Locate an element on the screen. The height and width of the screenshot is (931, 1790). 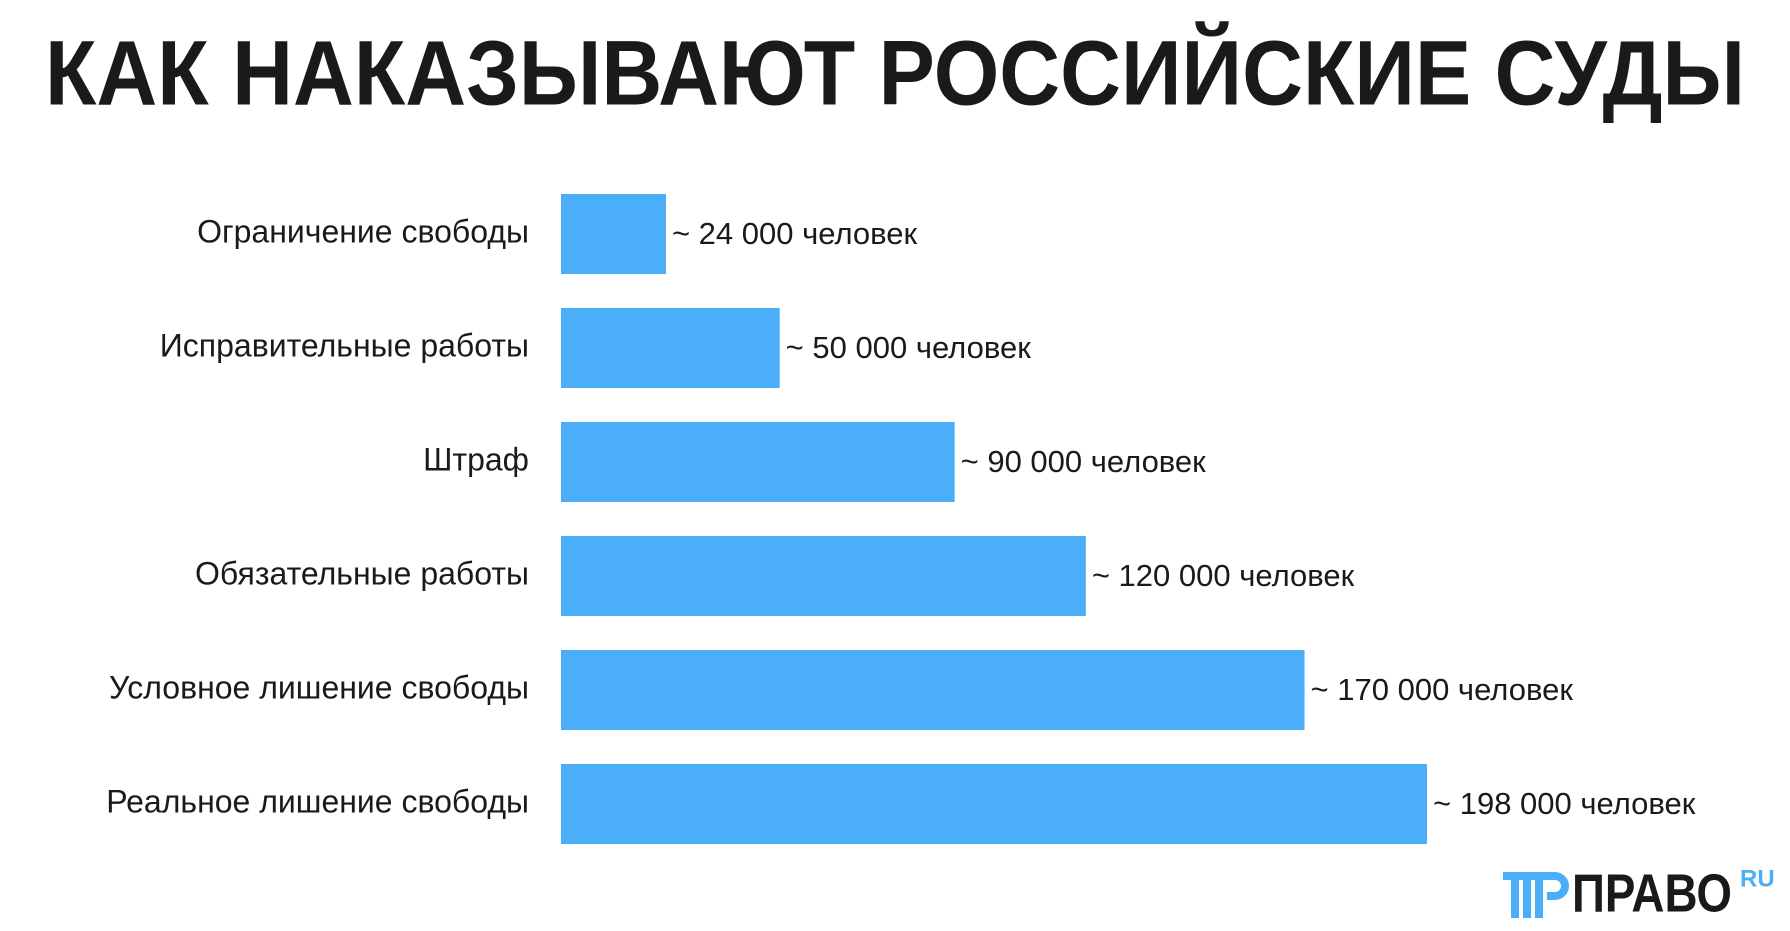
value-label: ~ 198 000 человек is located at coordinates (1564, 803).